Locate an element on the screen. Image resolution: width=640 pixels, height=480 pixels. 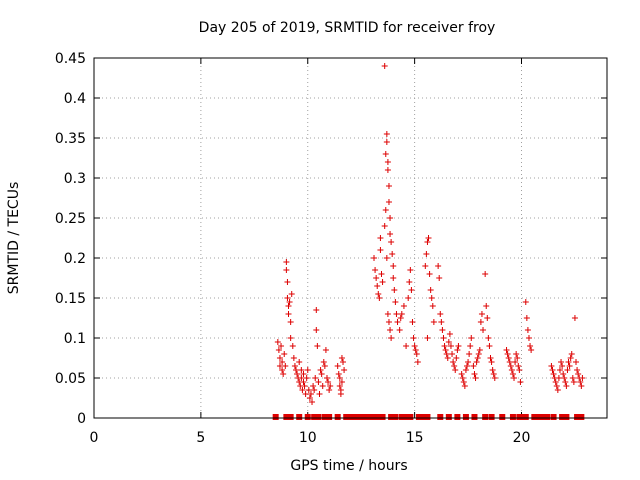
x-tick-label: 5 is located at coordinates (200, 438).